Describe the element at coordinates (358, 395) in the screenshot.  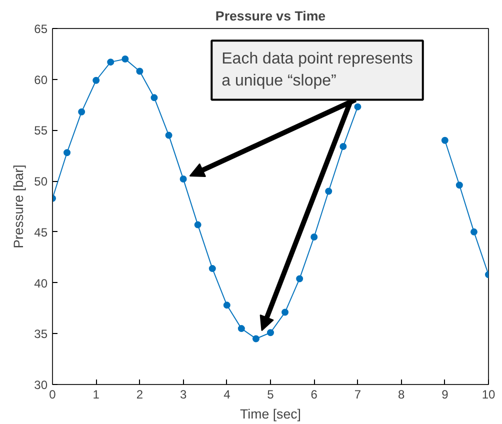
I see `x-tick-label: 7` at that location.